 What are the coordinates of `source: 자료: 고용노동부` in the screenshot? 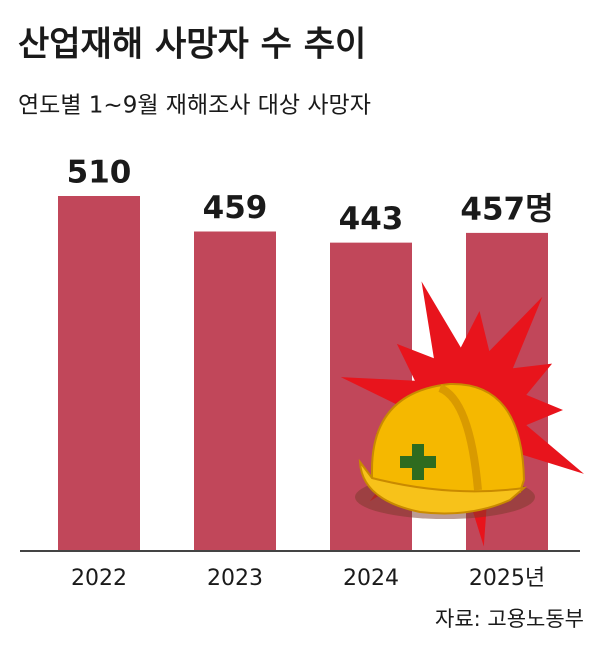 It's located at (509, 619).